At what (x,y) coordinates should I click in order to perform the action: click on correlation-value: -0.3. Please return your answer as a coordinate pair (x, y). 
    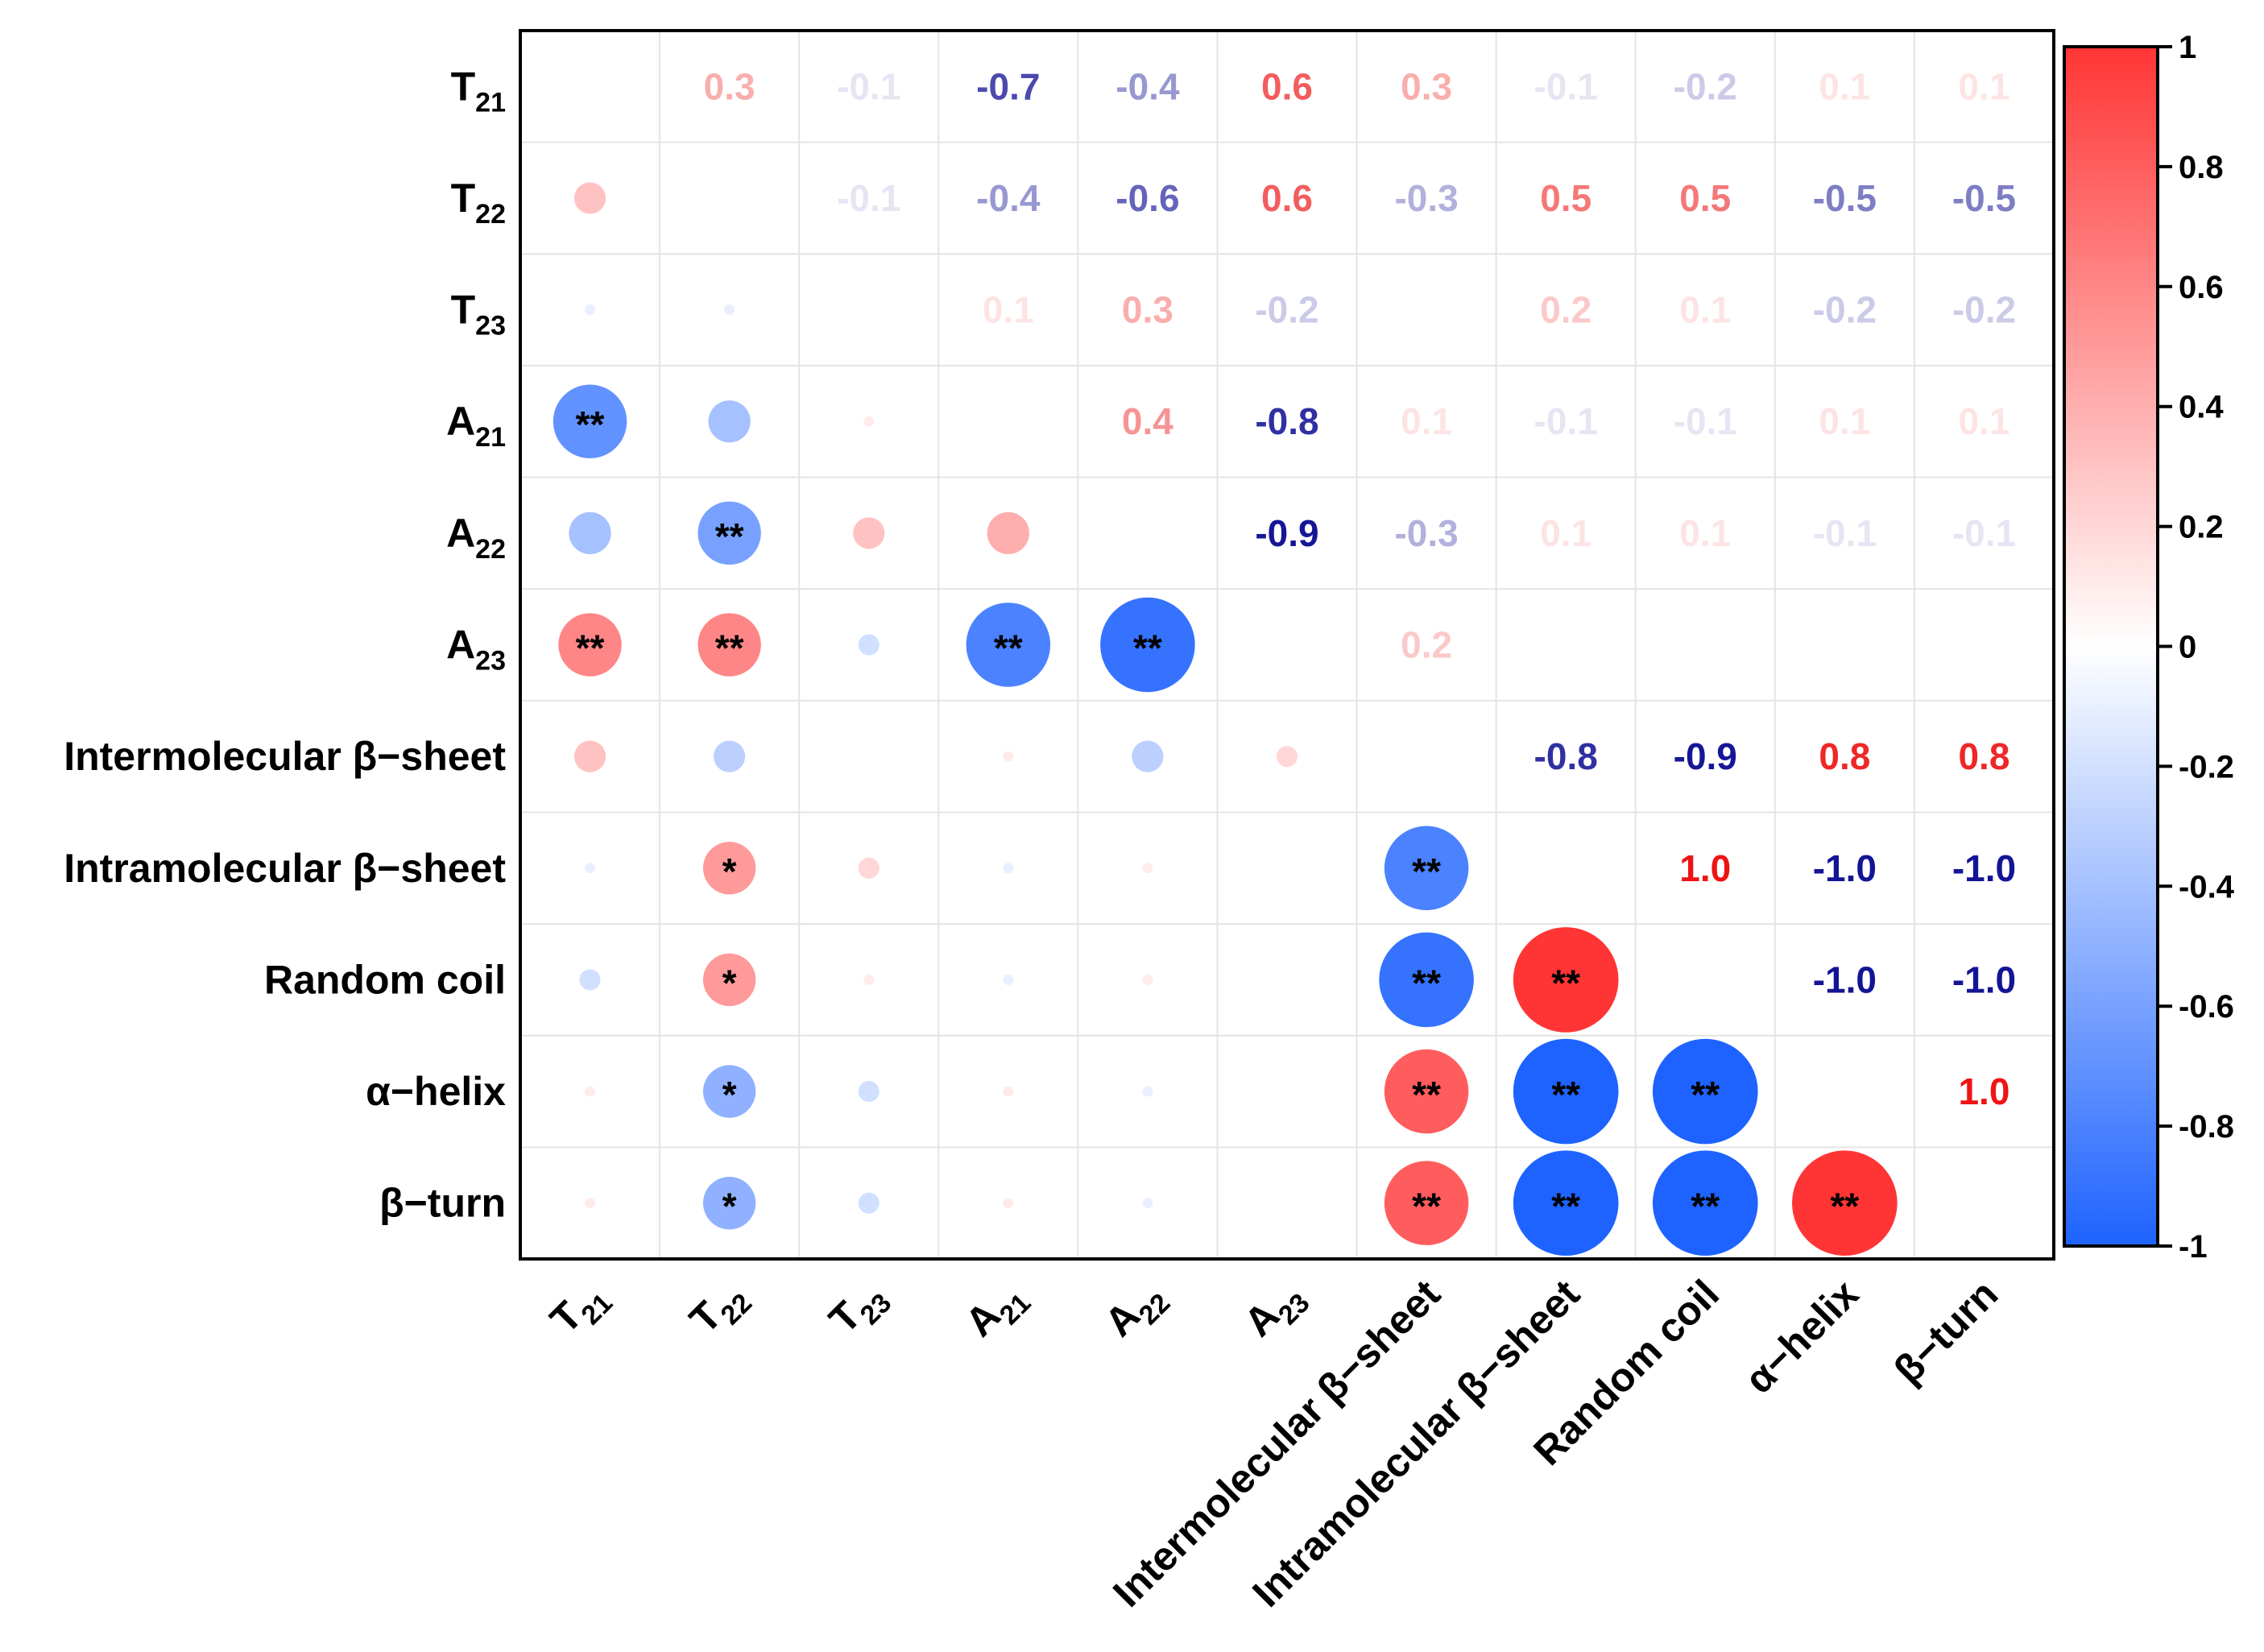
    Looking at the image, I should click on (1426, 533).